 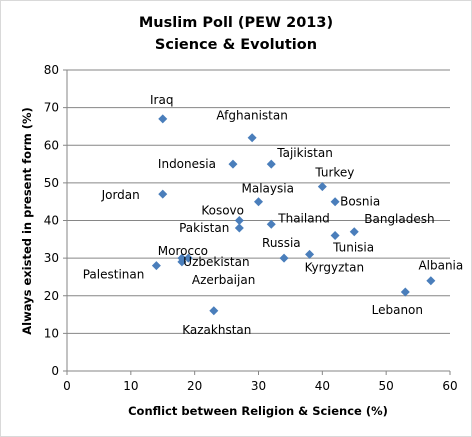 I want to click on point-label-bosnia: Bosnia, so click(x=360, y=202).